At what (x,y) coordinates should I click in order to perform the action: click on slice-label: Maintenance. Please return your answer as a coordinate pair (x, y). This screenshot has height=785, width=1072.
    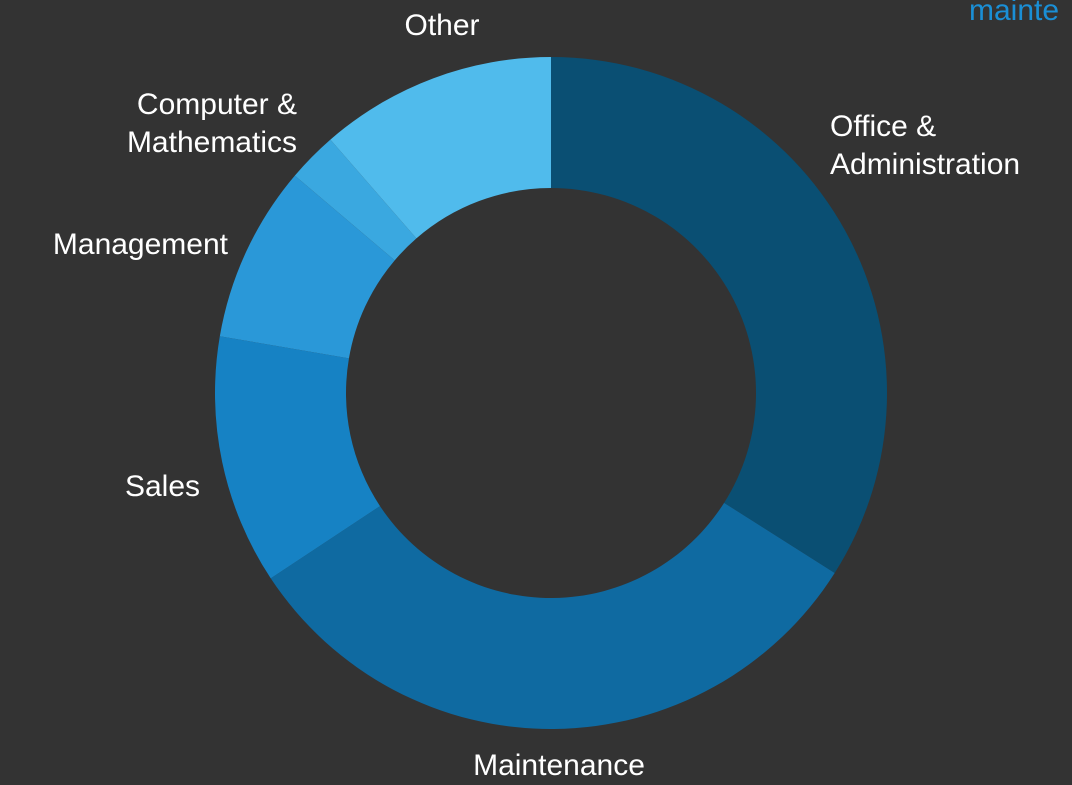
    Looking at the image, I should click on (559, 765).